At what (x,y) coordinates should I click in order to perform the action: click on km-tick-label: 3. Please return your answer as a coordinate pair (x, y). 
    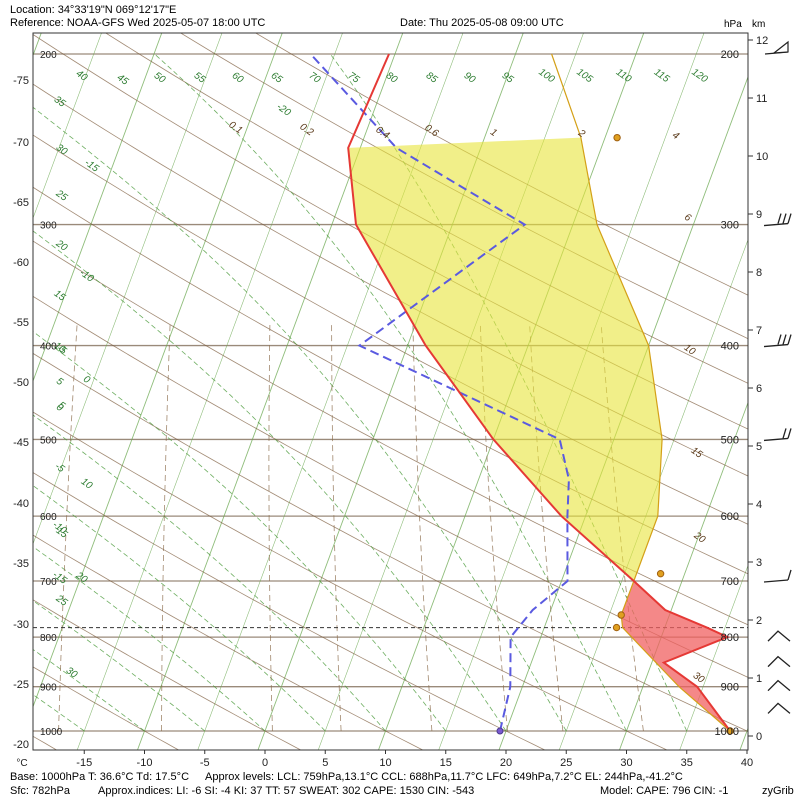
    Looking at the image, I should click on (759, 563).